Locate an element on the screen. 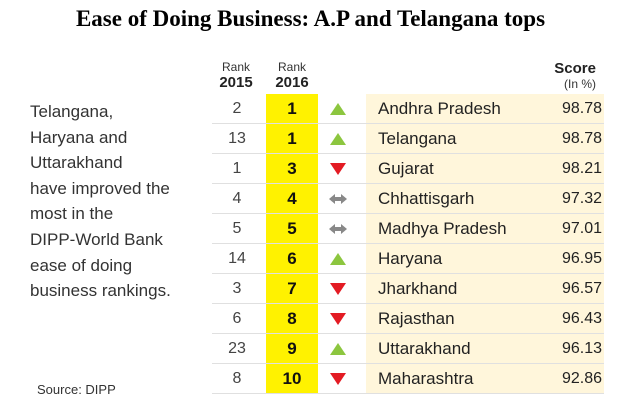 The image size is (621, 414). header-score: Score (In %) is located at coordinates (568, 75).